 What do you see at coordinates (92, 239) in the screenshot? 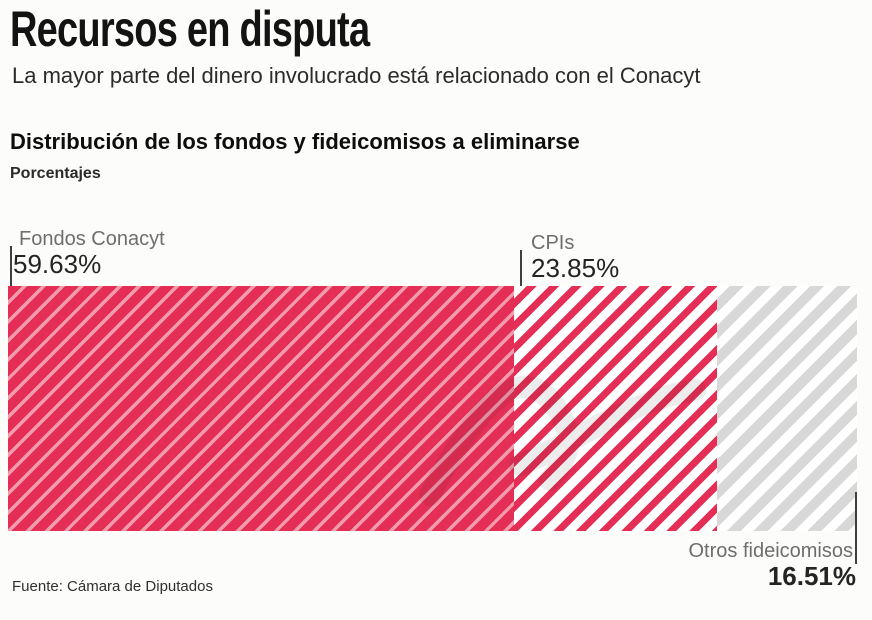
I see `segment-label-fondos-conacyt: Fondos Conacyt` at bounding box center [92, 239].